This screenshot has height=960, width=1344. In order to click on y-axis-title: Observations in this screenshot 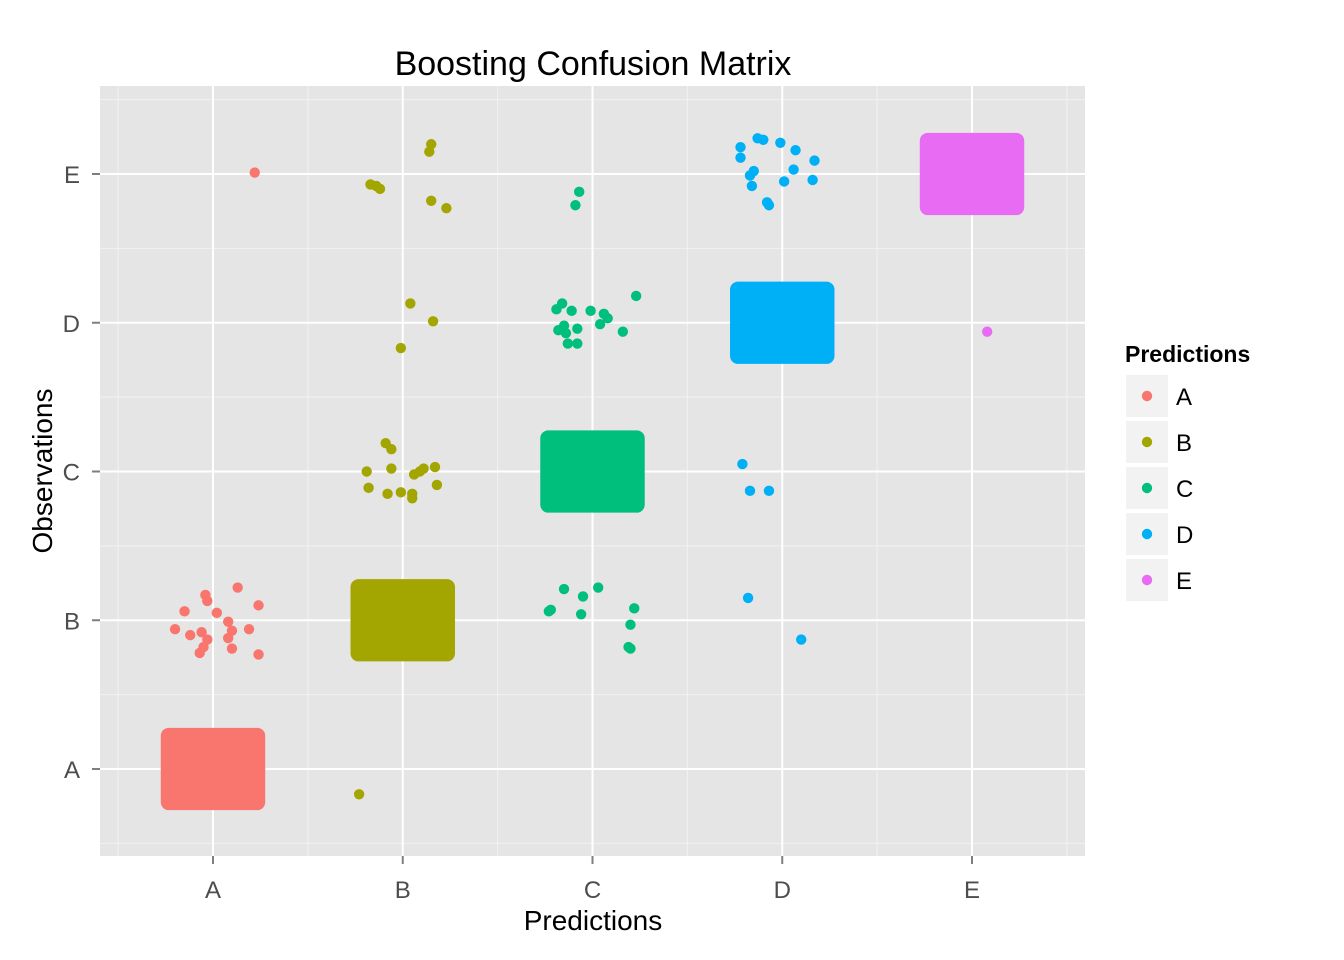, I will do `click(42, 471)`.